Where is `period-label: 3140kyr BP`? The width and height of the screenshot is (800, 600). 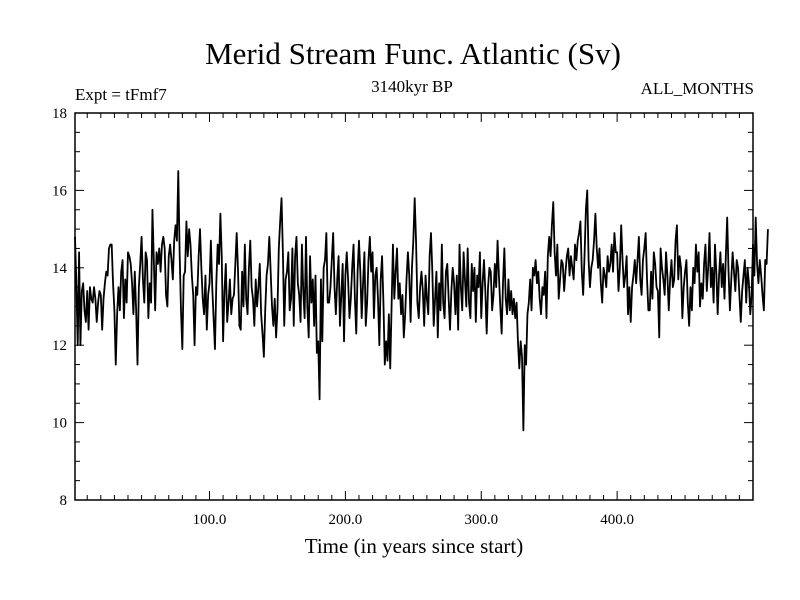
period-label: 3140kyr BP is located at coordinates (412, 86).